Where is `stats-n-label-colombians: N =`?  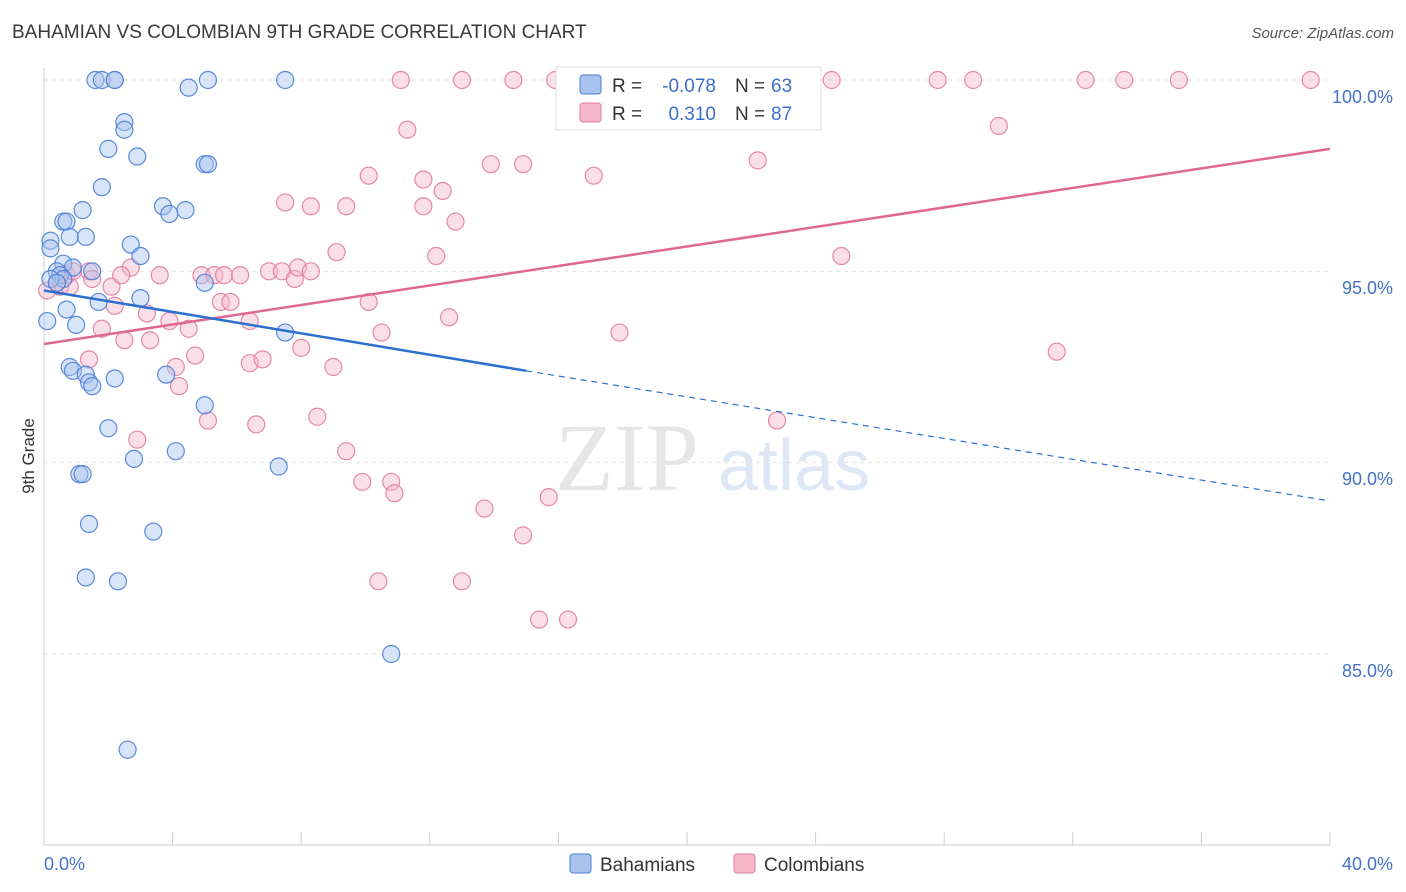
stats-n-label-colombians: N = is located at coordinates (750, 114).